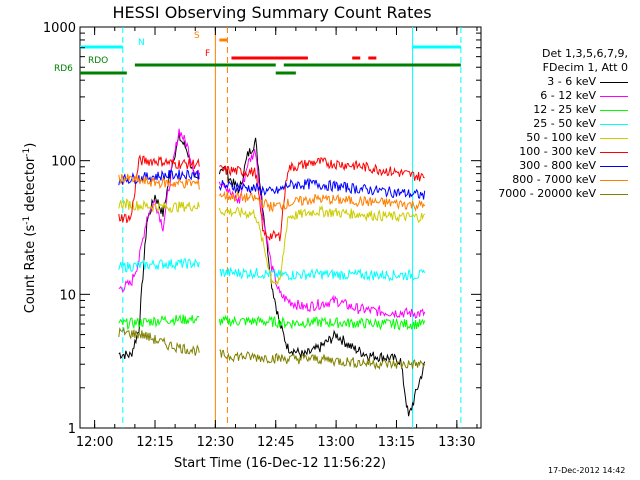 The height and width of the screenshot is (480, 640). I want to click on y-axis-label-part: Count Rate (s, so click(30, 269).